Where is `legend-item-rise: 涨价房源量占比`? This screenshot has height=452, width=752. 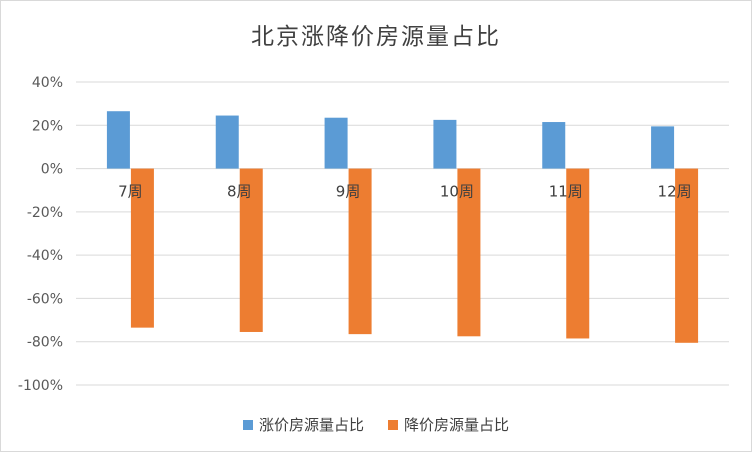 legend-item-rise: 涨价房源量占比 is located at coordinates (303, 424).